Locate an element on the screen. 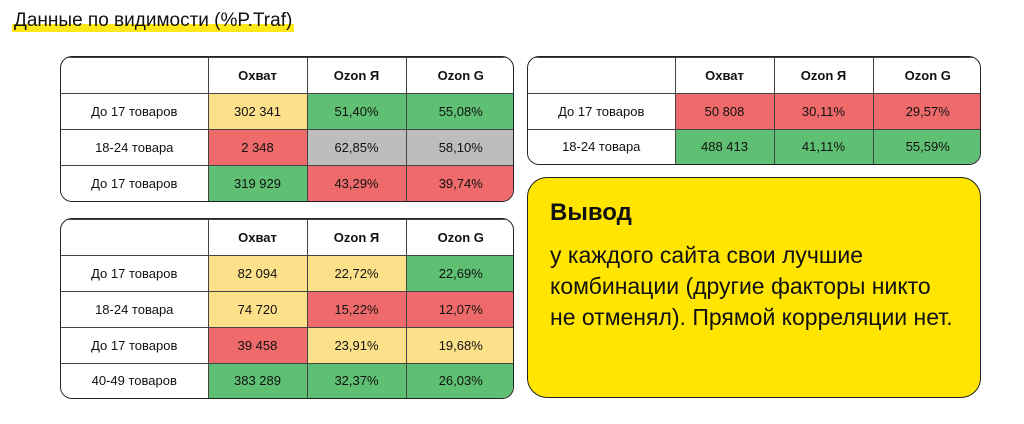  table-cell: 41,11% is located at coordinates (823, 146).